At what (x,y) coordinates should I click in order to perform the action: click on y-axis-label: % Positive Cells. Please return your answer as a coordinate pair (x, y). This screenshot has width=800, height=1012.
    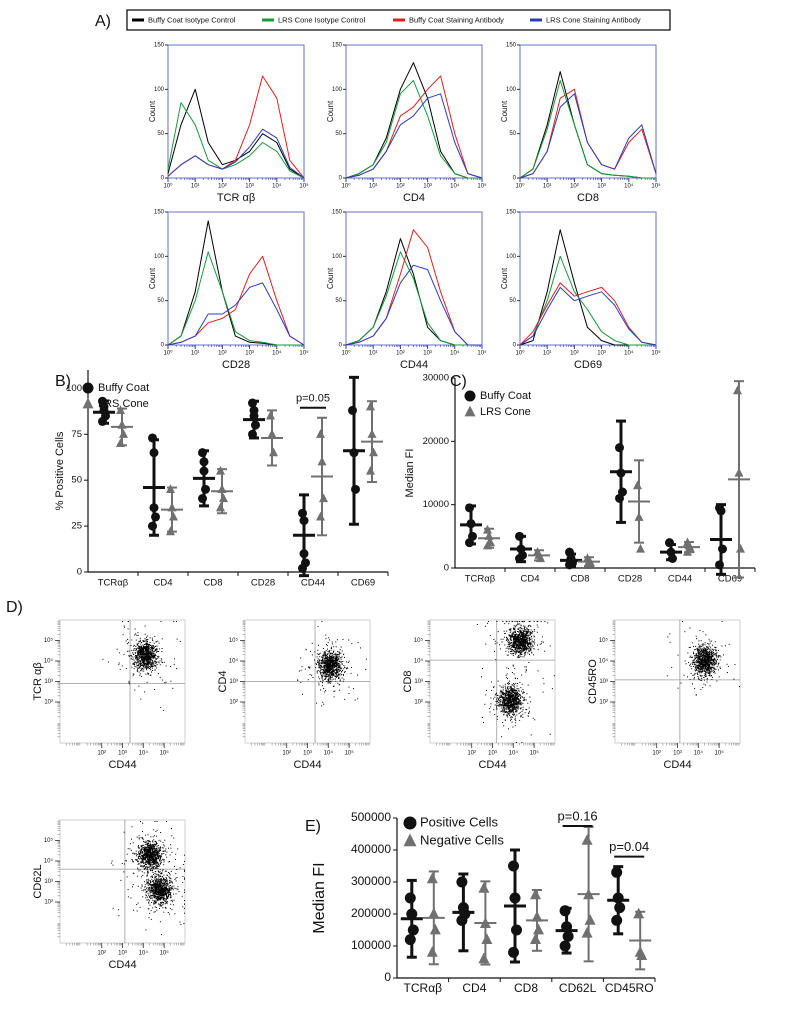
    Looking at the image, I should click on (60, 470).